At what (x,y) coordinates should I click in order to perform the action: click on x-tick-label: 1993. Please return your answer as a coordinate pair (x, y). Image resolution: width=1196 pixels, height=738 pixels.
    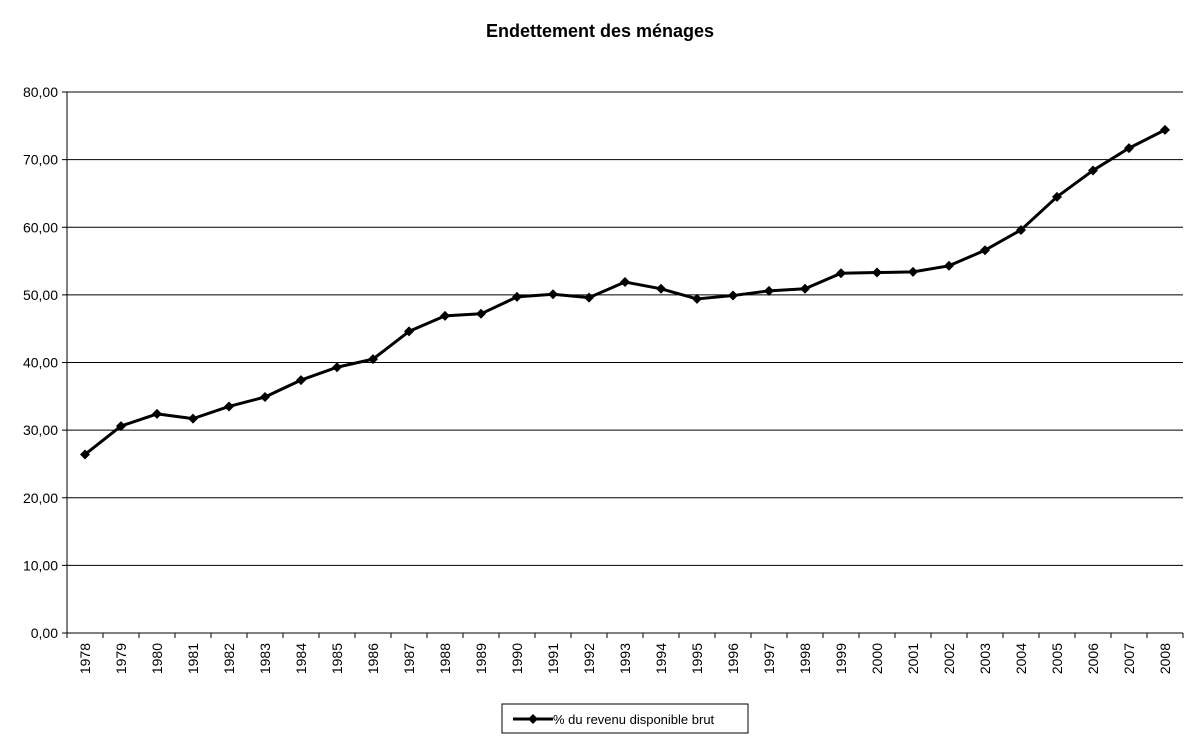
    Looking at the image, I should click on (625, 658).